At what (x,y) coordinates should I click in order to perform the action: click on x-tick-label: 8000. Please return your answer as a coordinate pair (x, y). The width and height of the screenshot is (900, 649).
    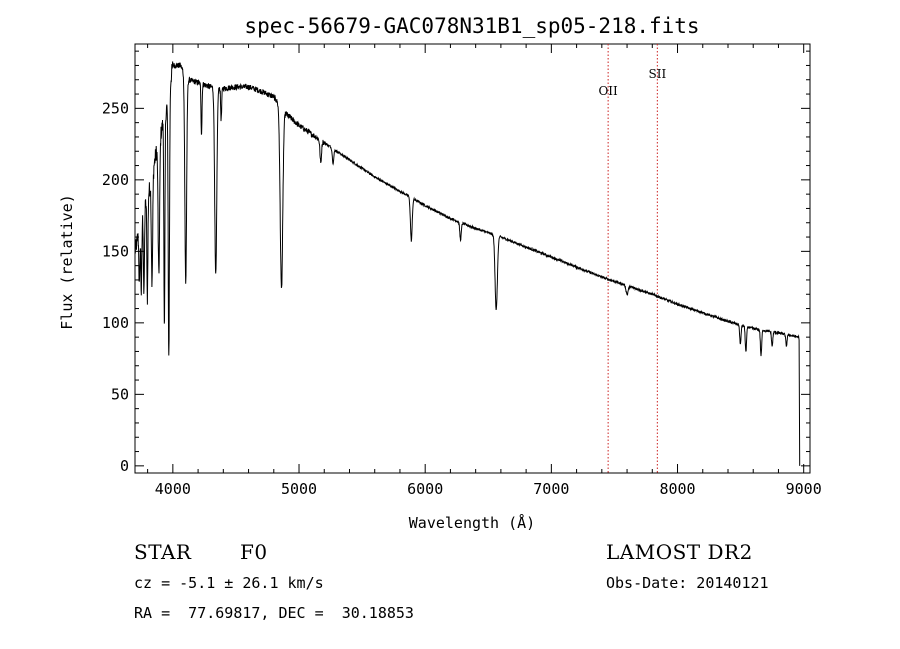
    Looking at the image, I should click on (677, 489).